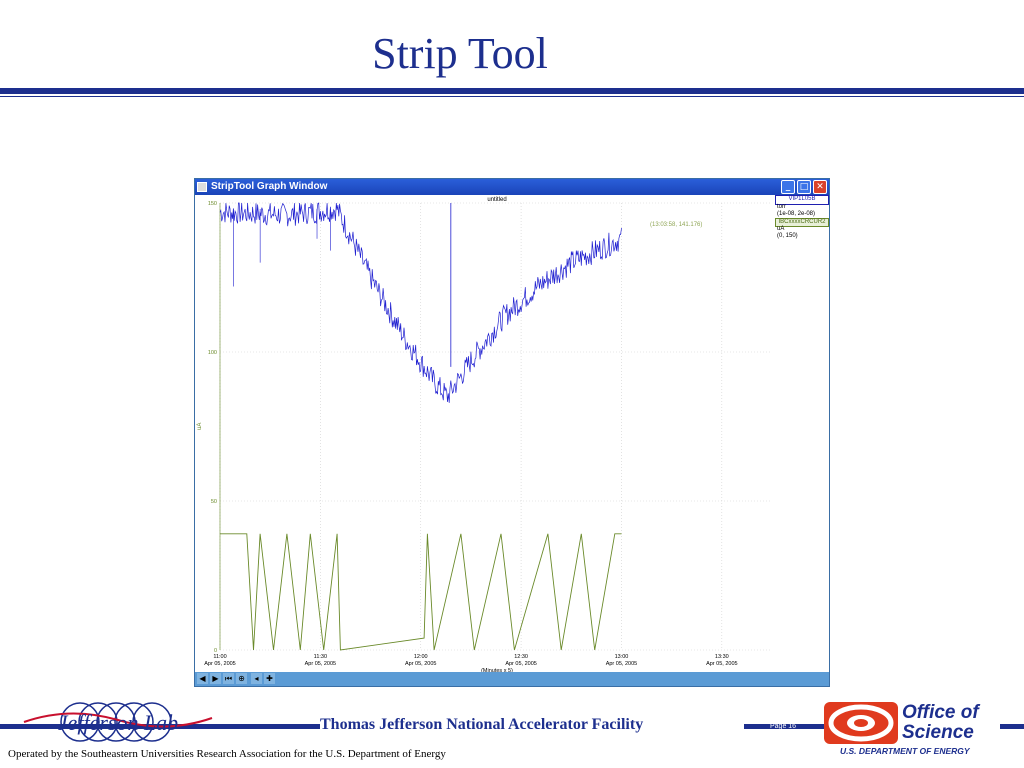 The width and height of the screenshot is (1024, 768). I want to click on y-tick-label: 150, so click(212, 204).